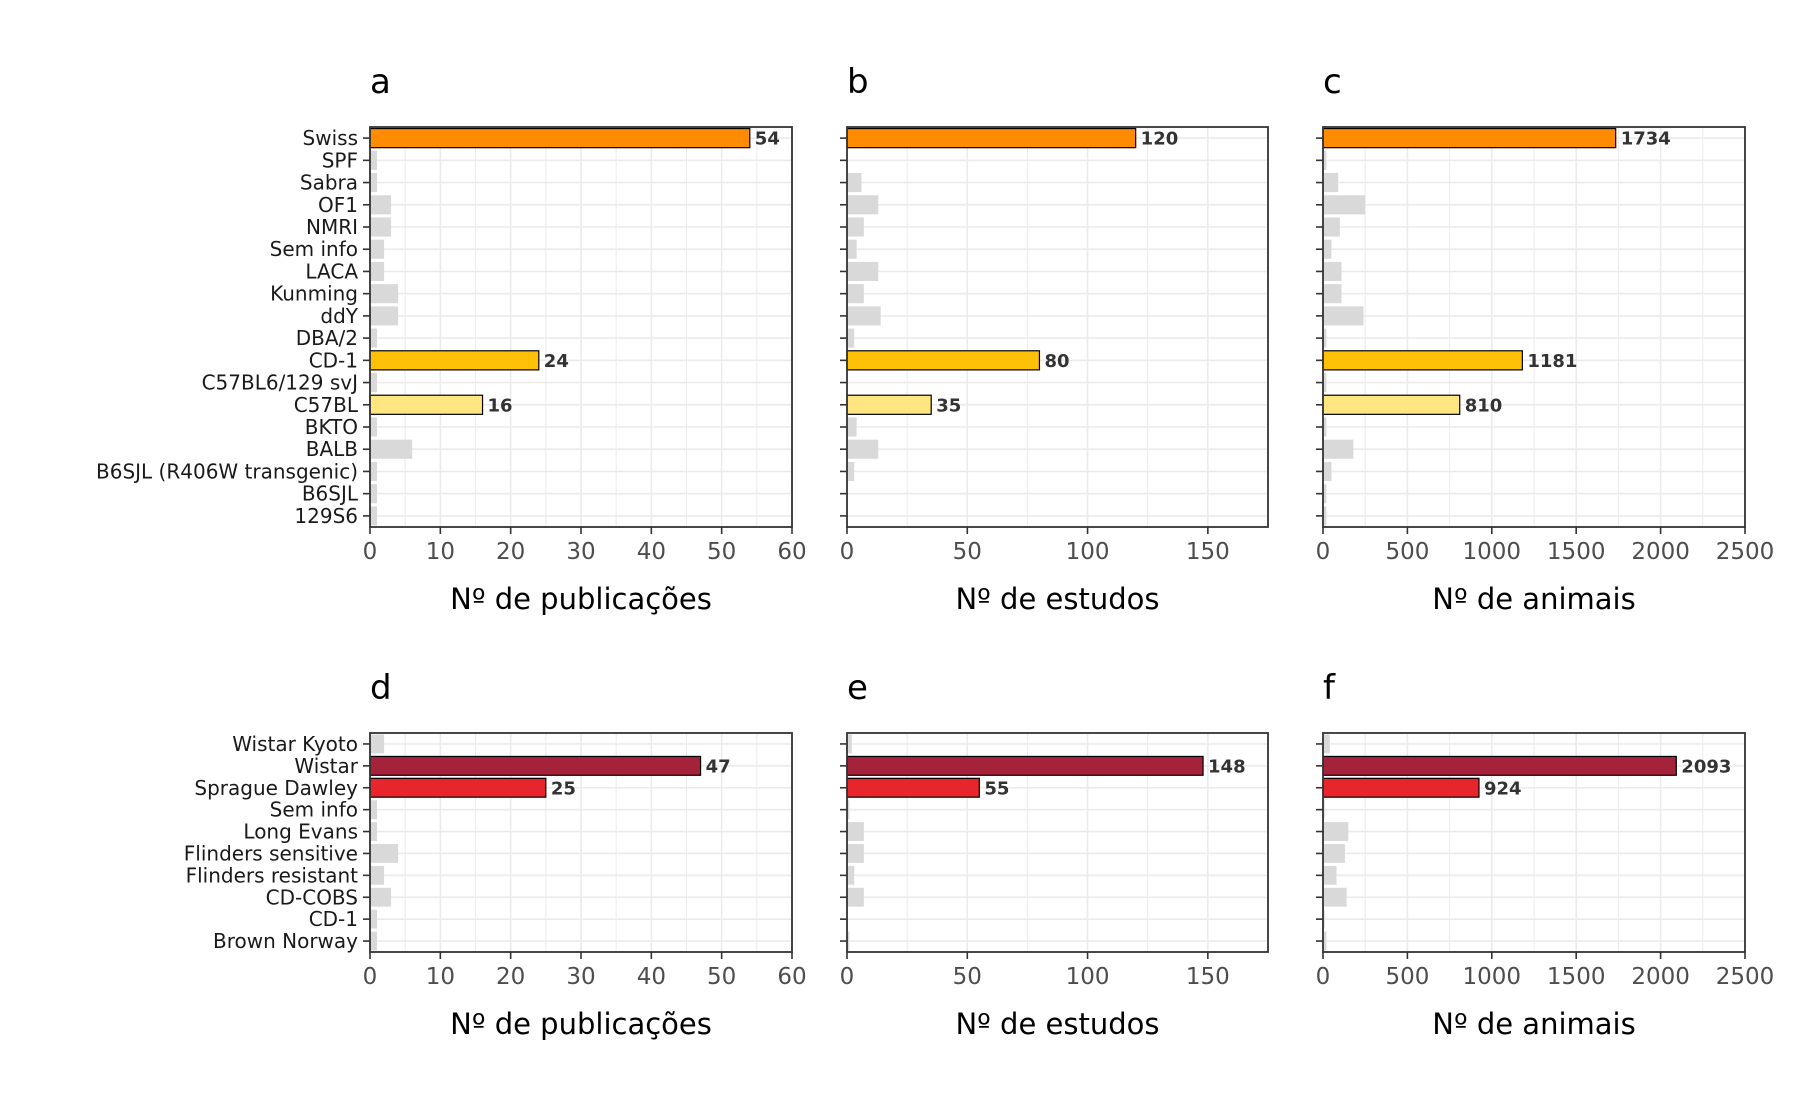 Image resolution: width=1800 pixels, height=1113 pixels. What do you see at coordinates (1492, 977) in the screenshot?
I see `x-tick-label: 1000` at bounding box center [1492, 977].